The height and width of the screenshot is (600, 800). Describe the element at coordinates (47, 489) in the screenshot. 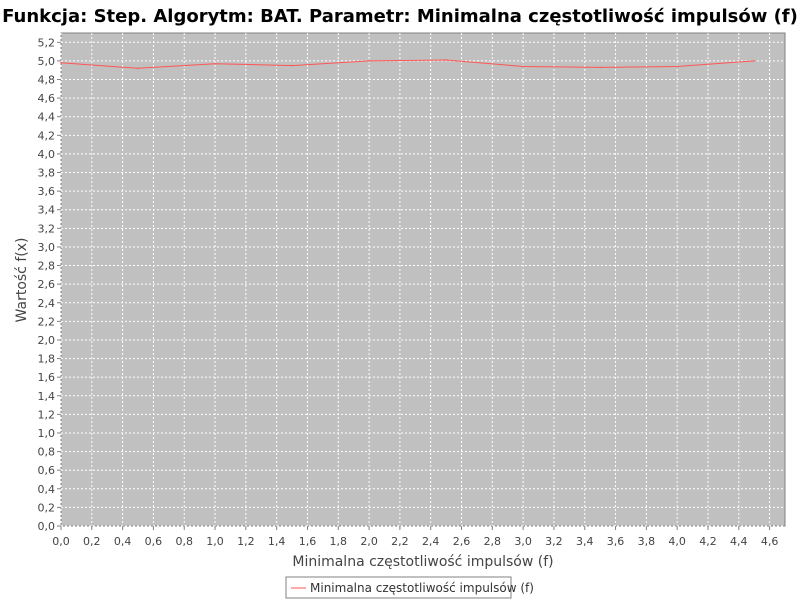

I see `y-tick-label: 0,4` at that location.